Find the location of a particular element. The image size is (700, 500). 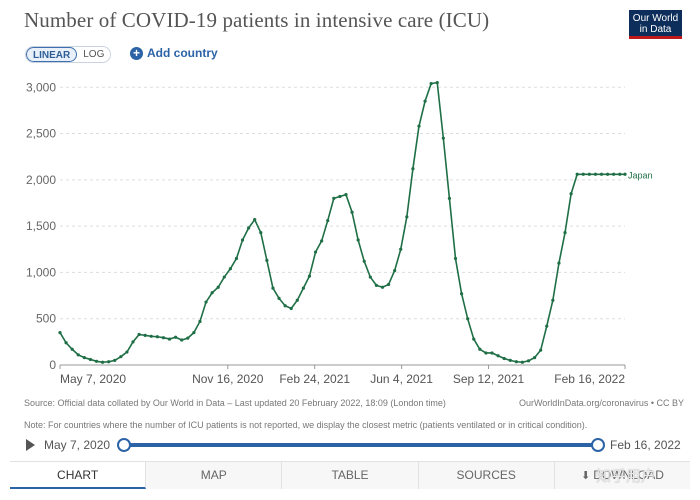

scale-toggle: LINEAR LOG is located at coordinates (68, 54).